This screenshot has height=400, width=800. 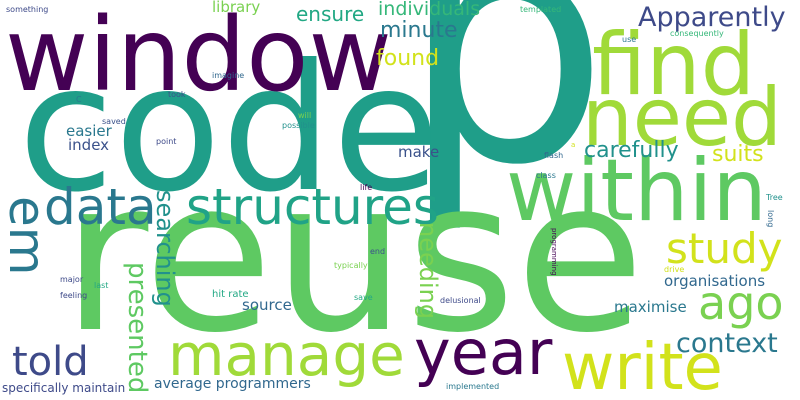 I want to click on word: write, so click(x=642, y=365).